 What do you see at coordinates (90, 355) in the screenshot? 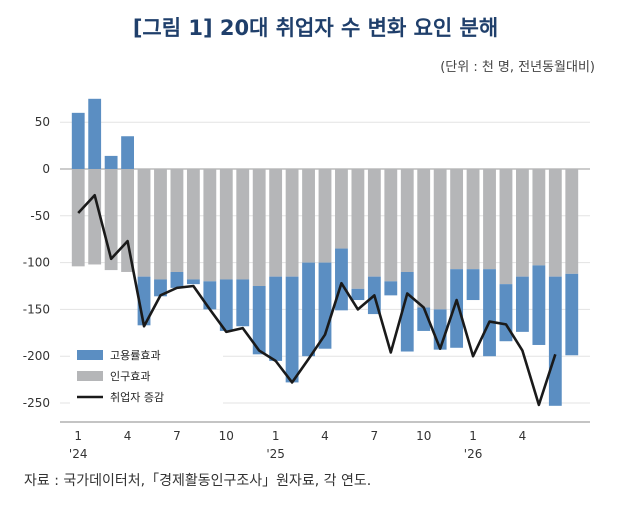
I see `legend-employment-rate-swatch` at bounding box center [90, 355].